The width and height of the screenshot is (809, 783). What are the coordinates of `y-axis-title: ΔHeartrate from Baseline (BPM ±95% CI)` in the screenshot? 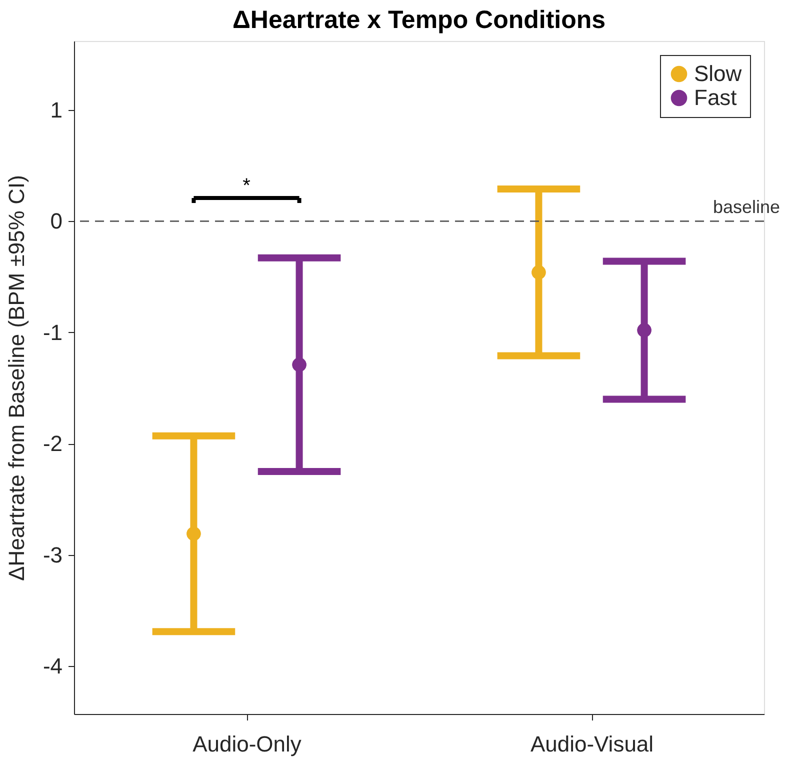 It's located at (16, 378).